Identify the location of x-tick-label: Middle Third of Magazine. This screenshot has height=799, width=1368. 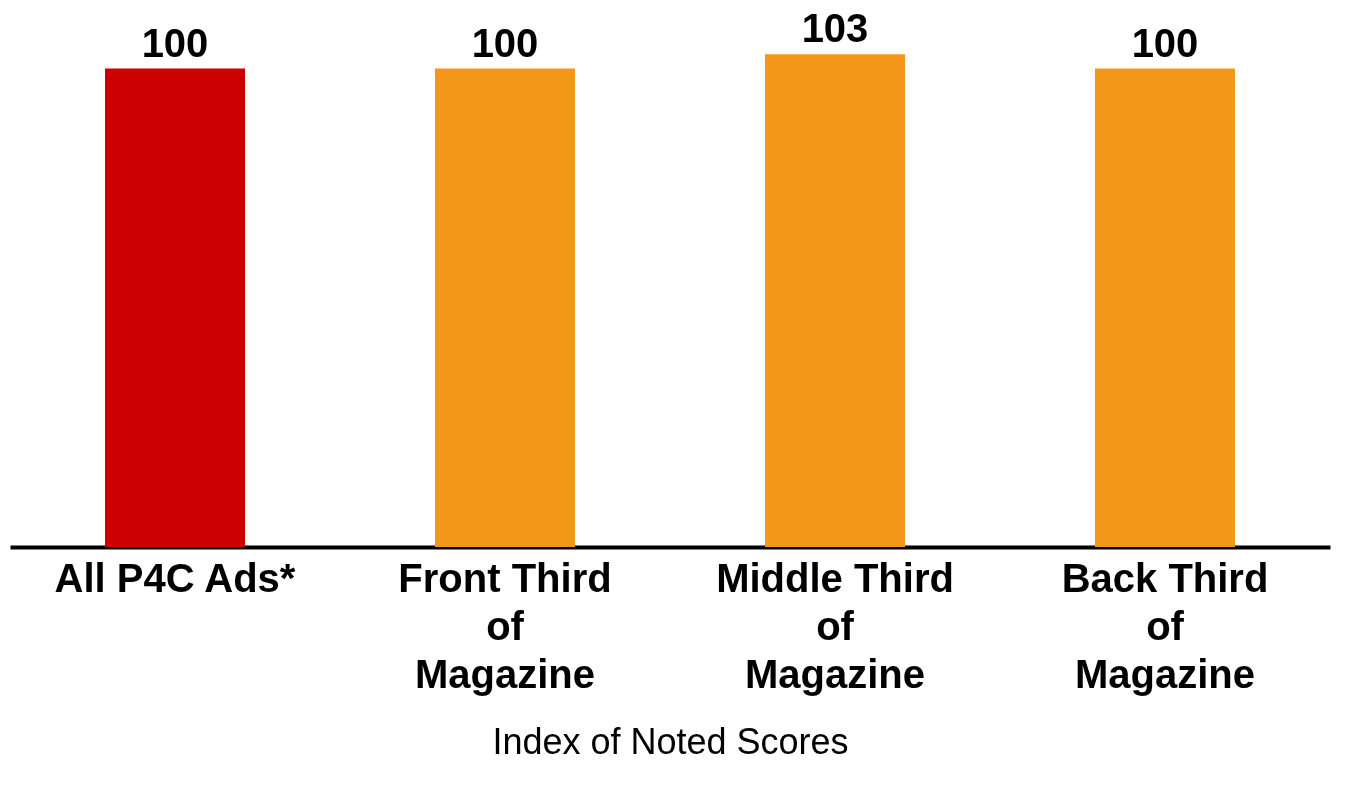
(835, 625).